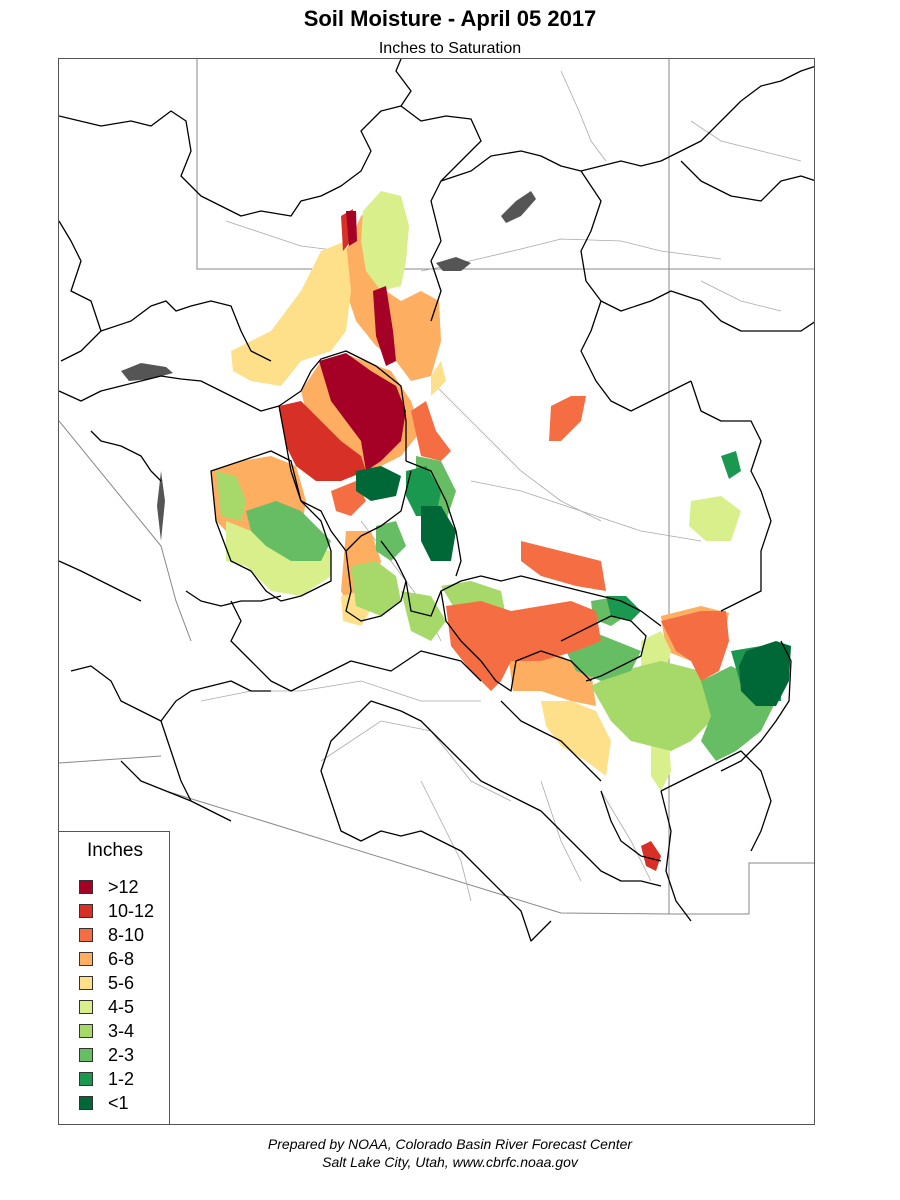 This screenshot has width=900, height=1200. What do you see at coordinates (106, 1007) in the screenshot?
I see `legend-item: 4-5` at bounding box center [106, 1007].